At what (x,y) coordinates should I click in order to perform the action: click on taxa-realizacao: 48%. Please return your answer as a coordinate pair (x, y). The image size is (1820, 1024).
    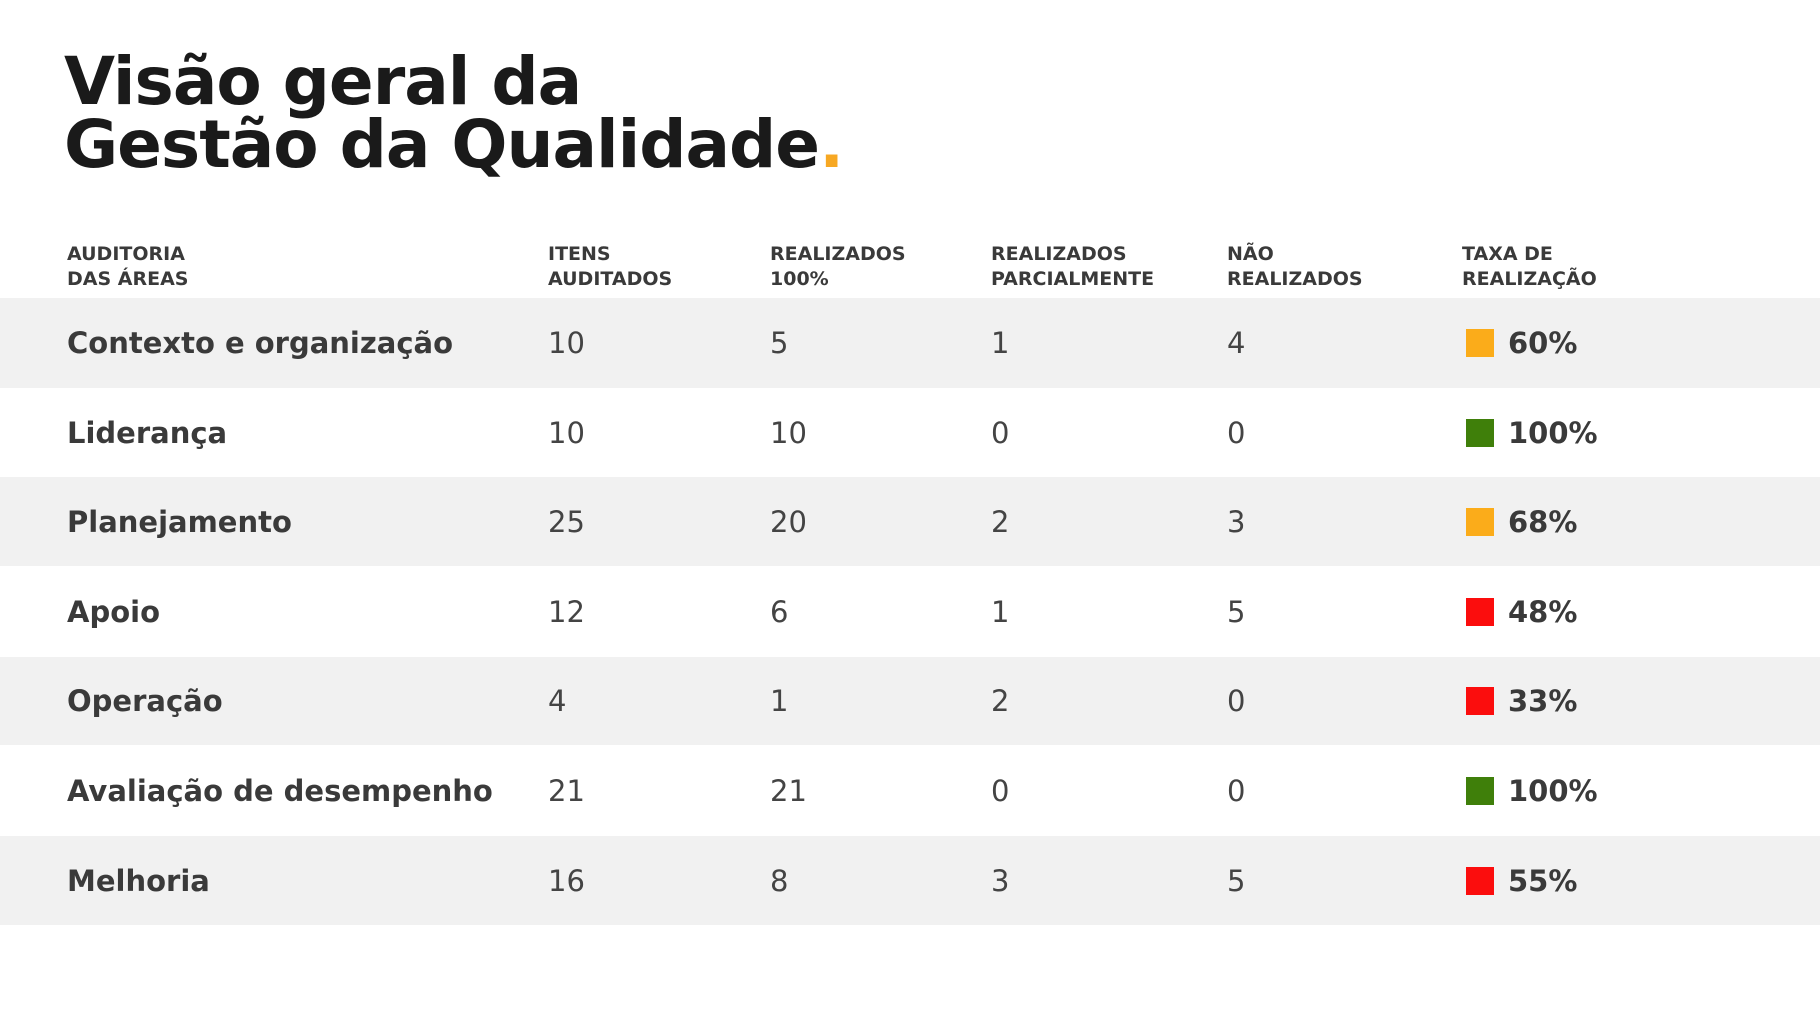
    Looking at the image, I should click on (1641, 612).